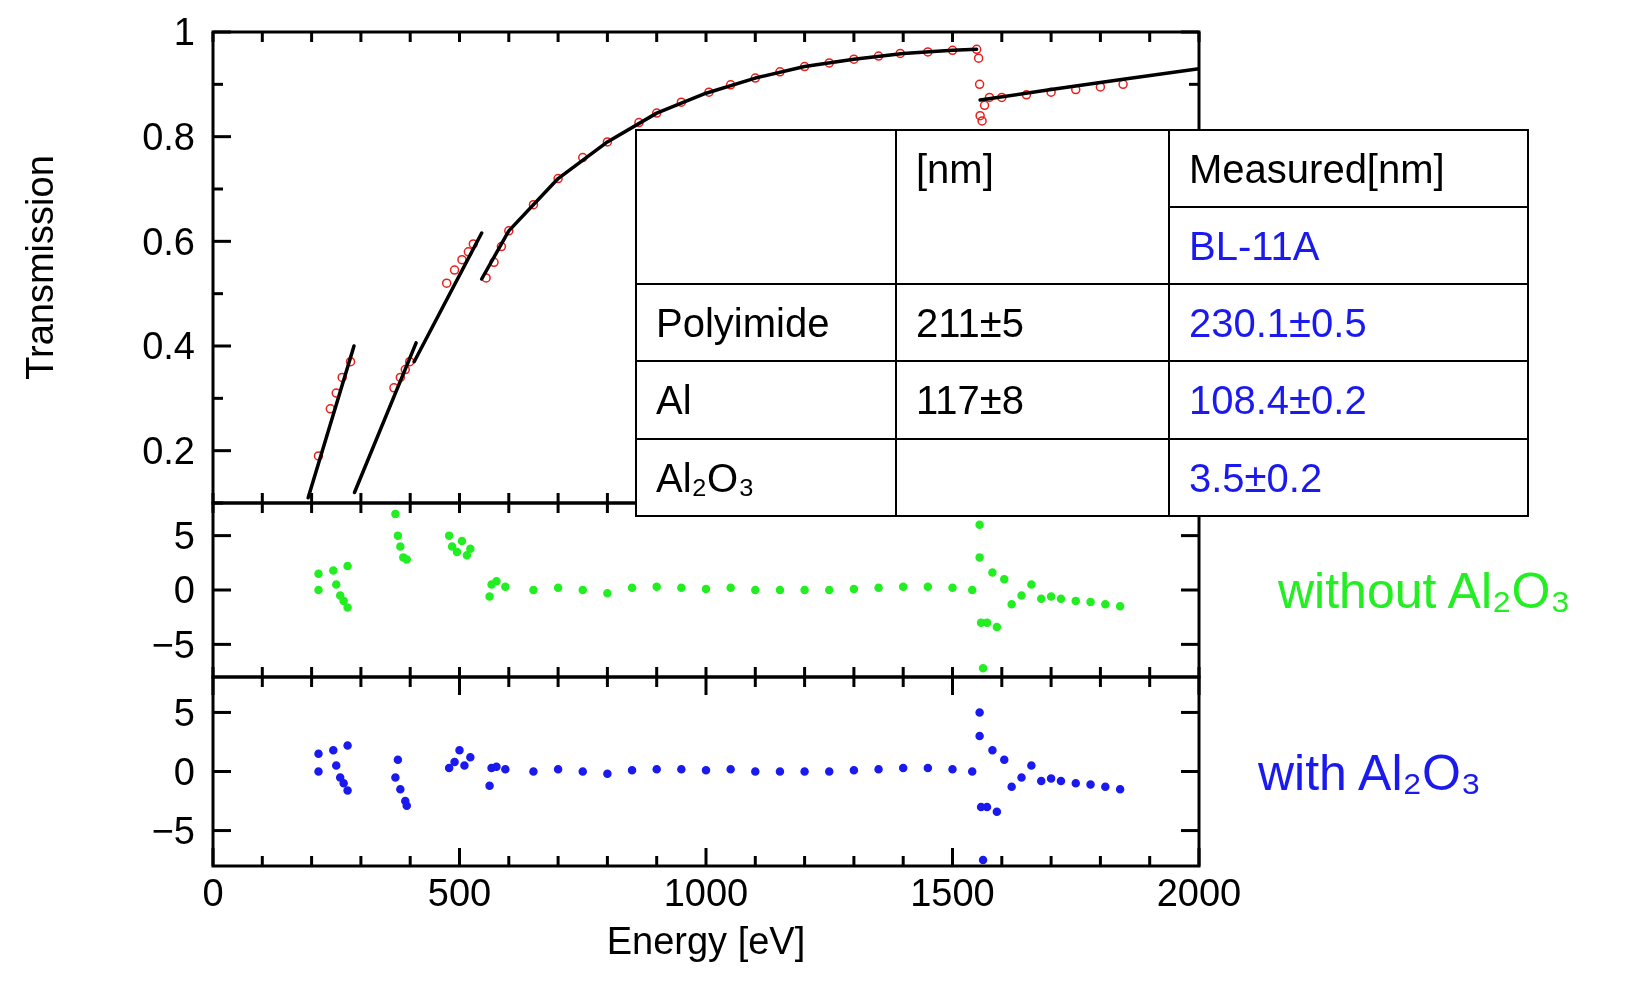  Describe the element at coordinates (168, 346) in the screenshot. I see `y-tick-label: 0.4` at that location.